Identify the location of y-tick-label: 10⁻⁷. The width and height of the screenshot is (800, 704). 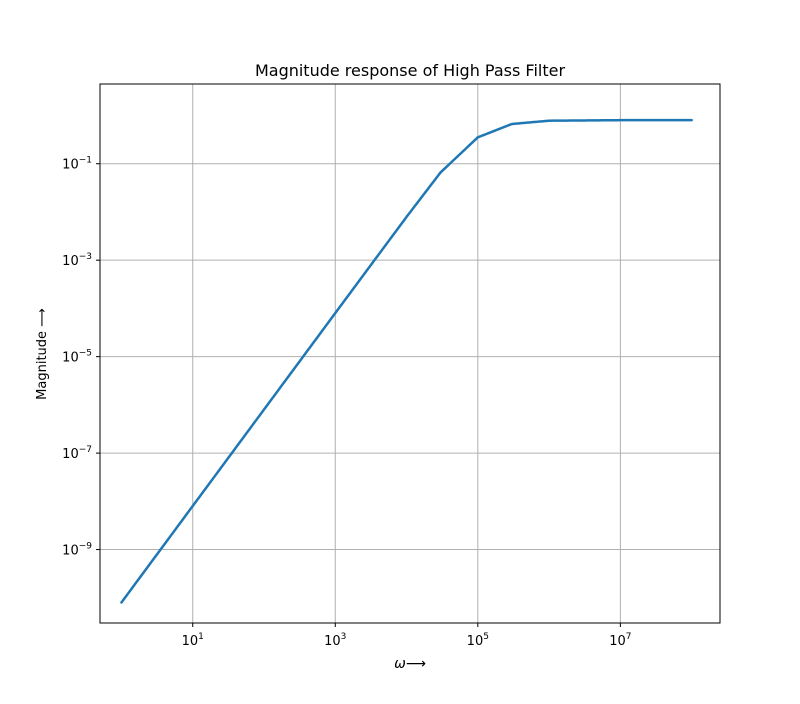
(77, 453).